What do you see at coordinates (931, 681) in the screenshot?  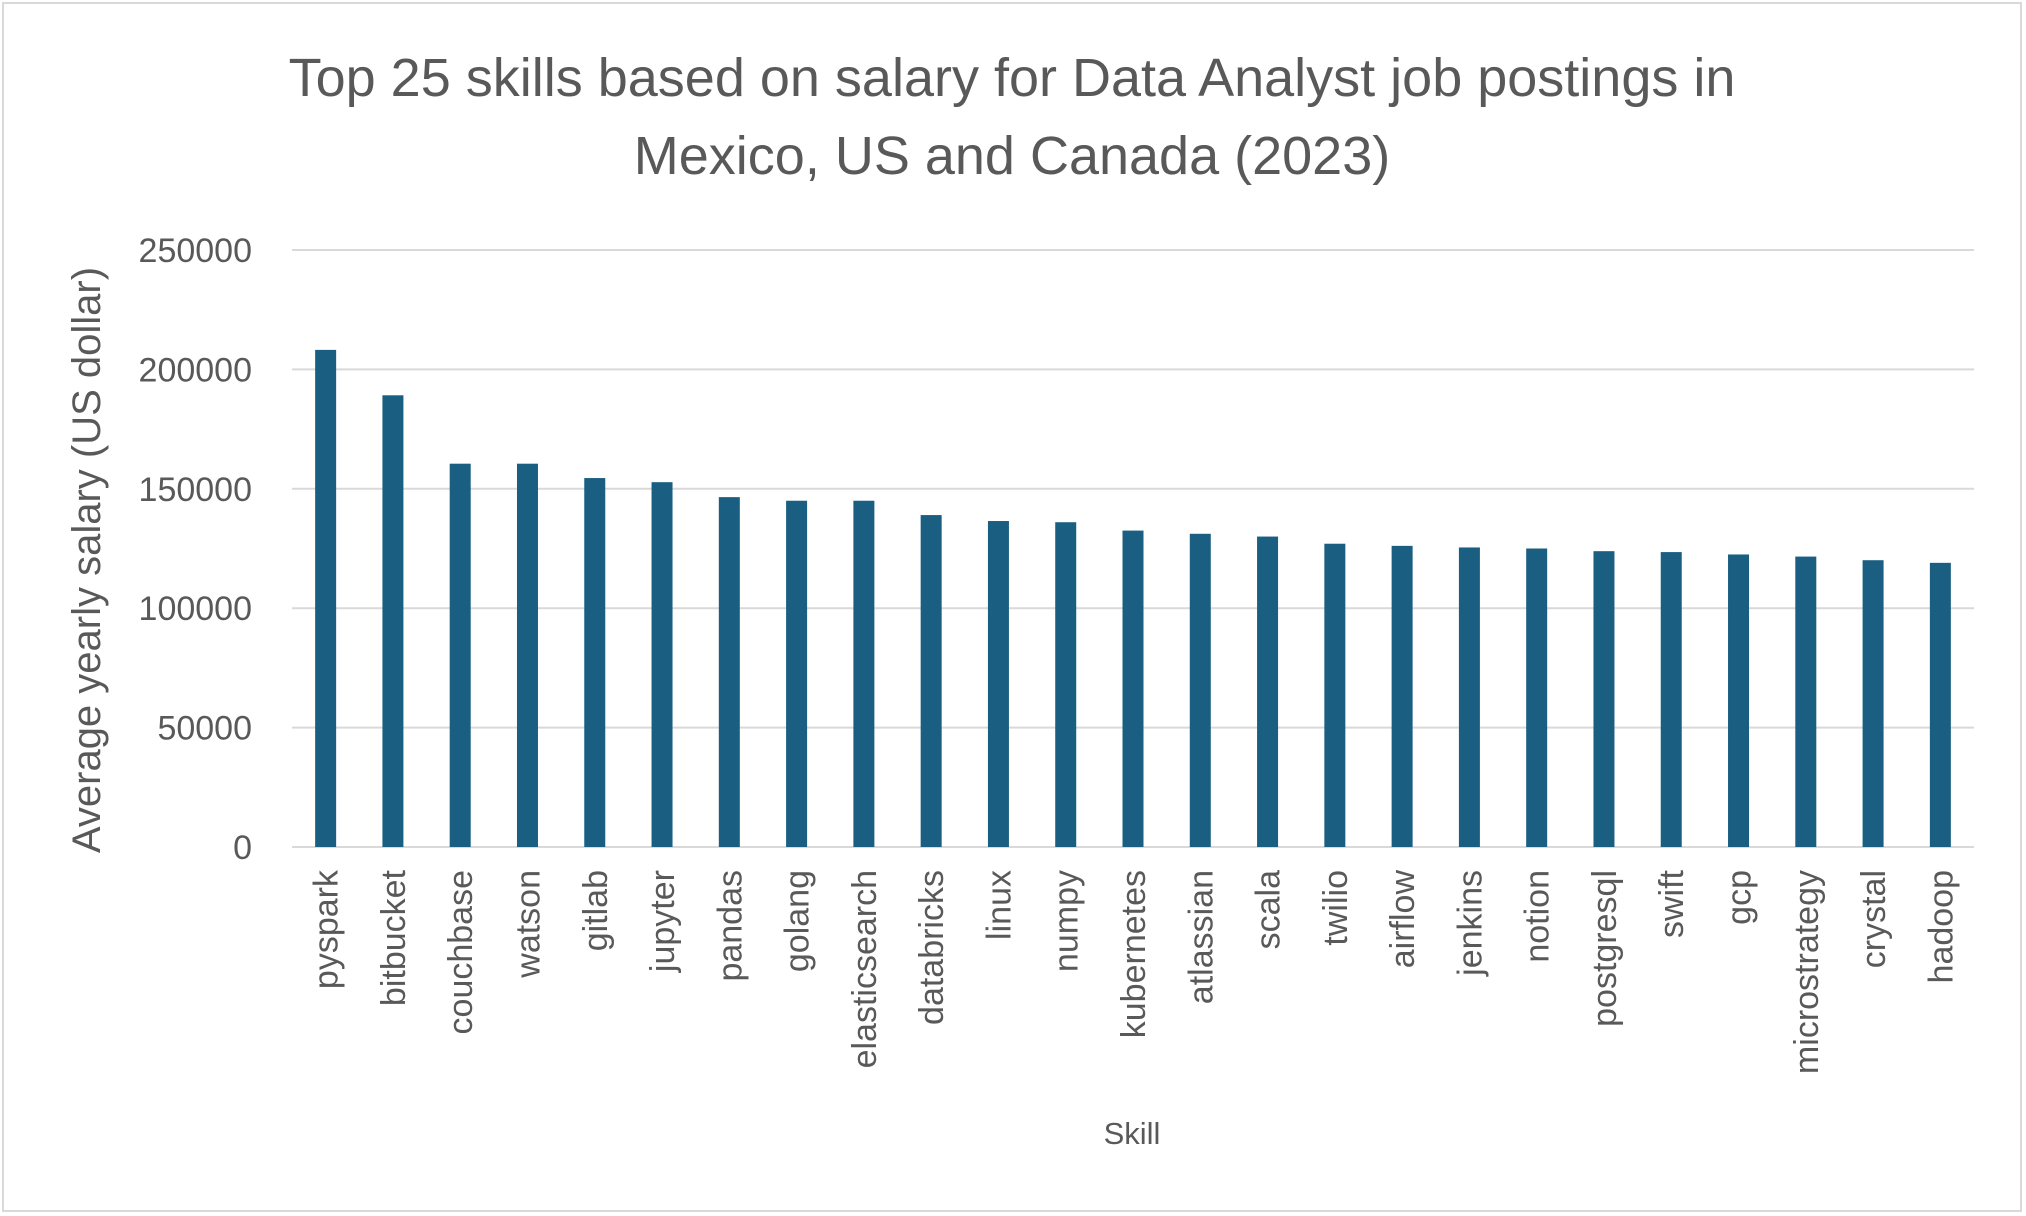 I see `bar-databricks` at bounding box center [931, 681].